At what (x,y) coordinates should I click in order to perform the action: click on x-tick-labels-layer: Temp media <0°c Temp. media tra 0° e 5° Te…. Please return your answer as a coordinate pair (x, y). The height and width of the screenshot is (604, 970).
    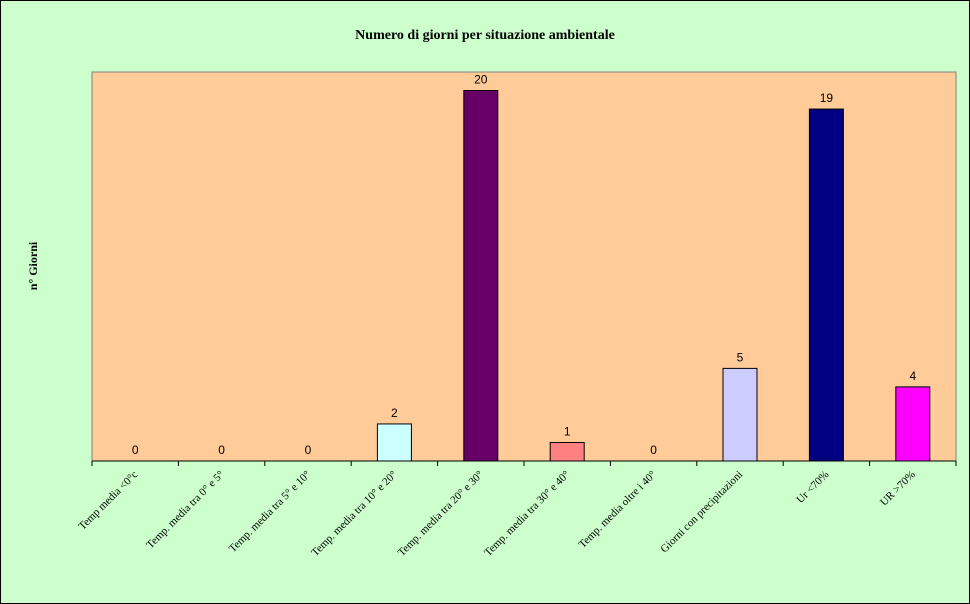
    Looking at the image, I should click on (496, 514).